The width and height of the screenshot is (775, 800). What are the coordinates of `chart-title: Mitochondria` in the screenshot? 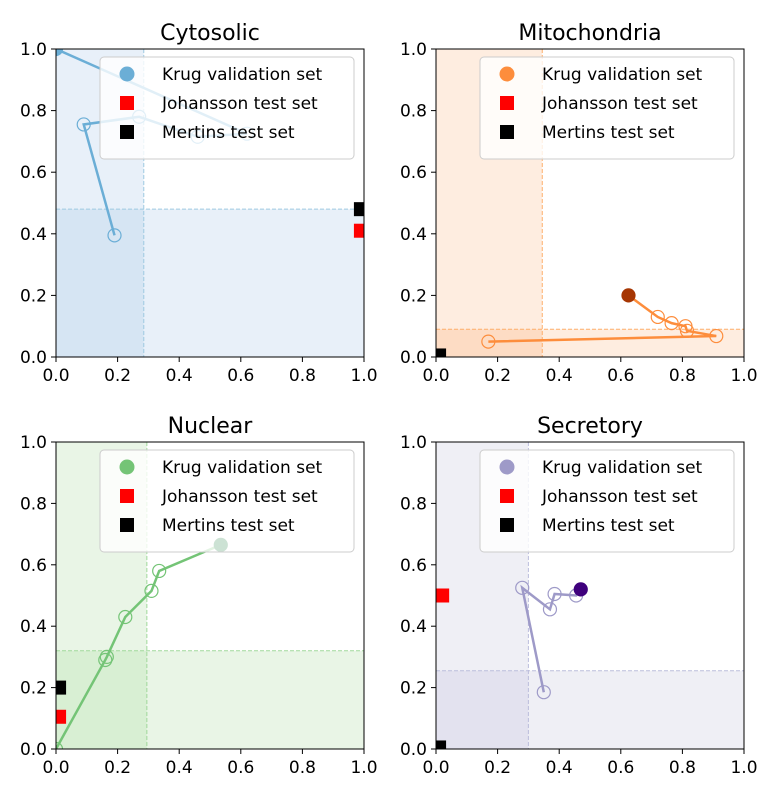 It's located at (589, 33).